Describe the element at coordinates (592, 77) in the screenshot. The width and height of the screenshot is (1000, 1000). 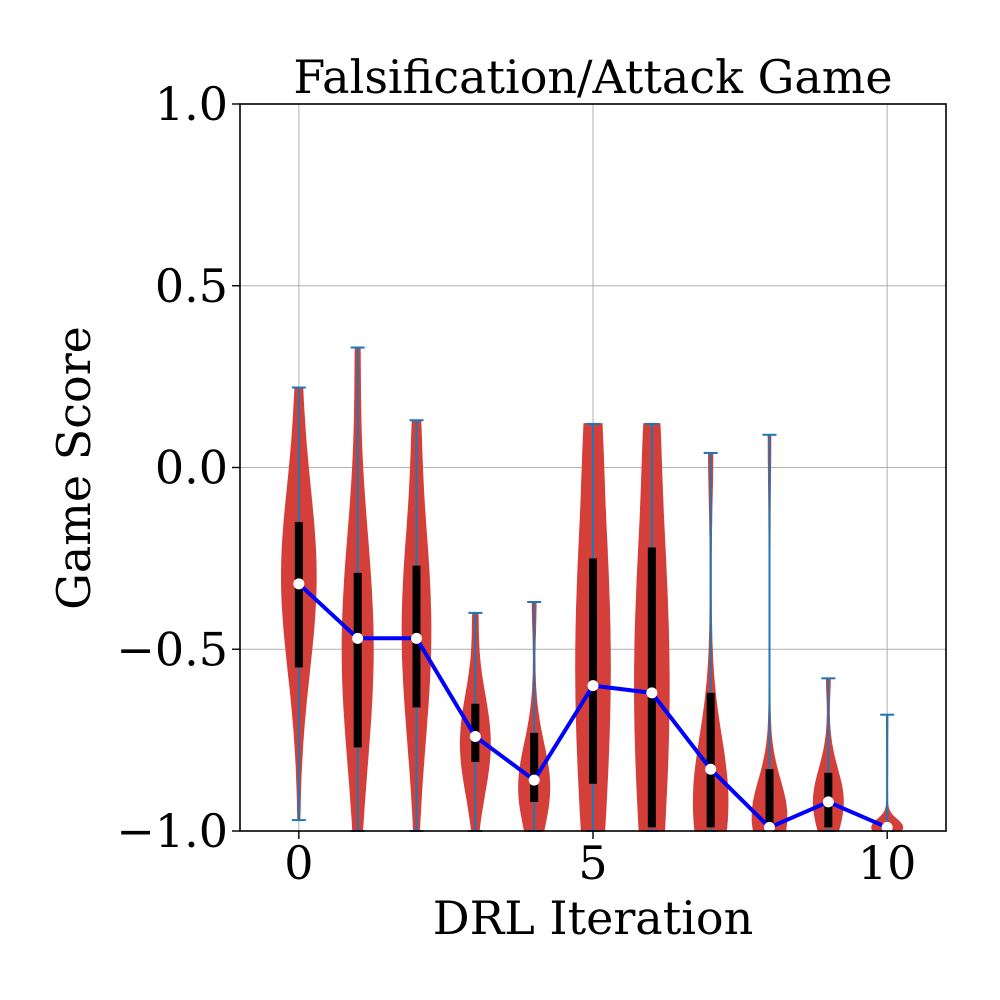
I see `chart-title: Falsification/Attack Game` at that location.